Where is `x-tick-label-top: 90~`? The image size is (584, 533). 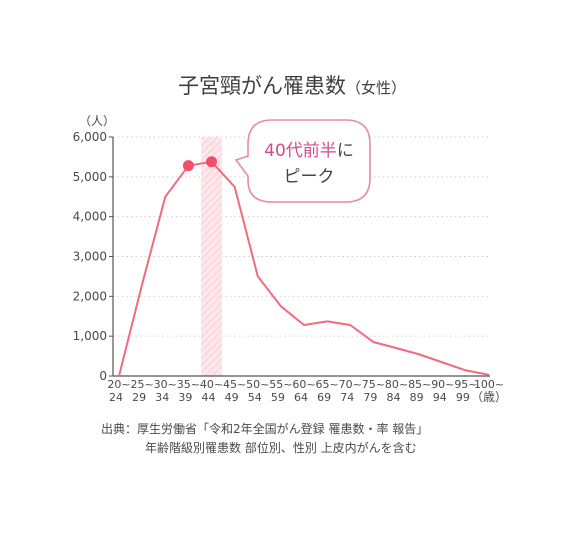 x-tick-label-top: 90~ is located at coordinates (442, 384).